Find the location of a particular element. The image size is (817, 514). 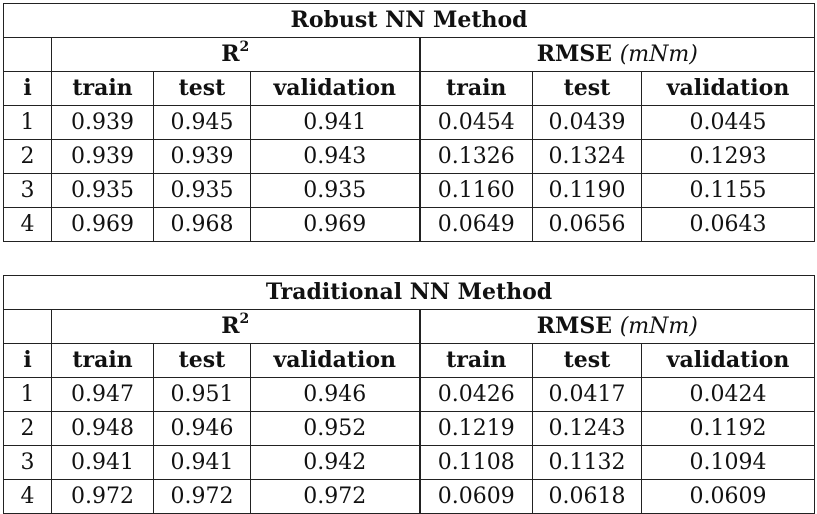

value-cell: 0.0649 is located at coordinates (475, 224).